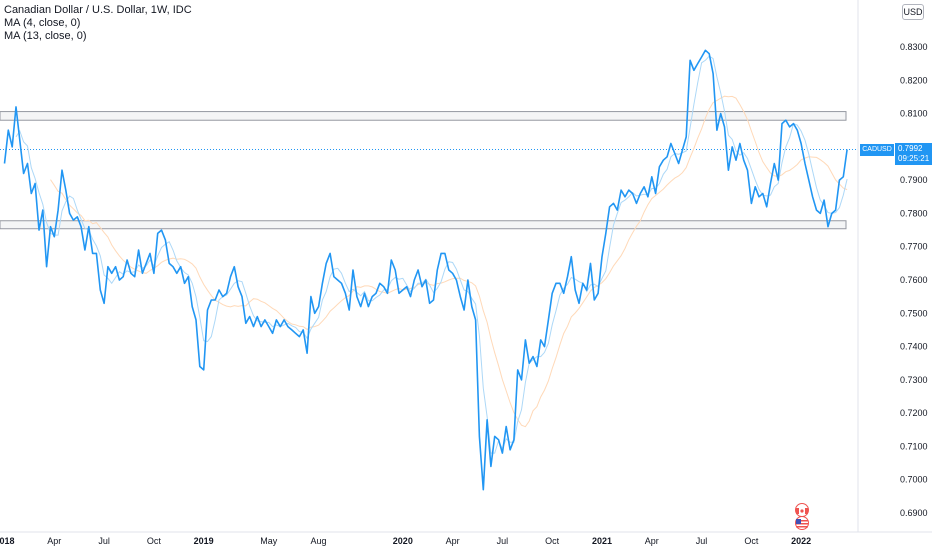  What do you see at coordinates (204, 541) in the screenshot?
I see `x-tick-label: 2019` at bounding box center [204, 541].